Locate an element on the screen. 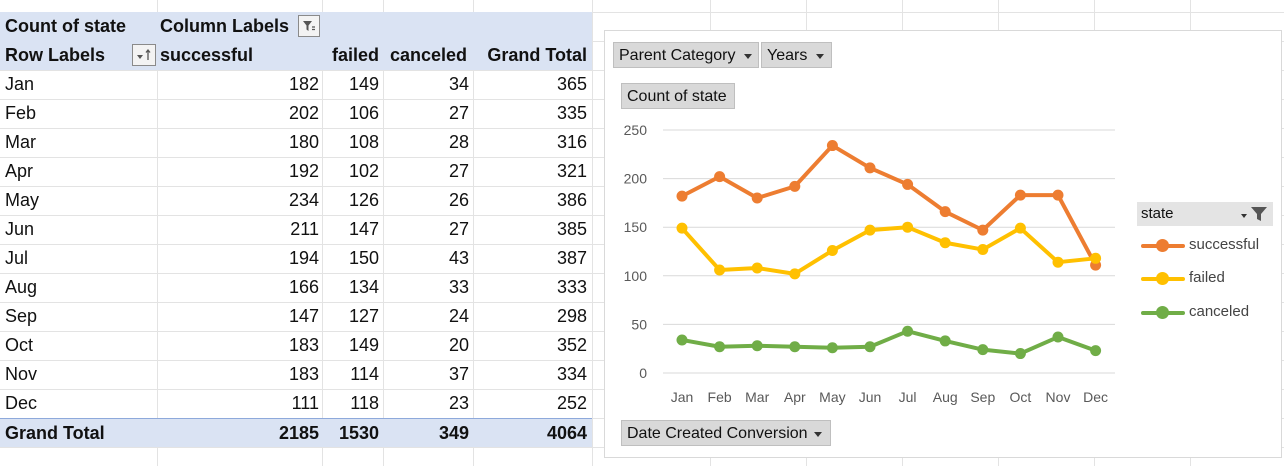 The width and height of the screenshot is (1284, 466). column-header-canceled: canceled is located at coordinates (428, 55).